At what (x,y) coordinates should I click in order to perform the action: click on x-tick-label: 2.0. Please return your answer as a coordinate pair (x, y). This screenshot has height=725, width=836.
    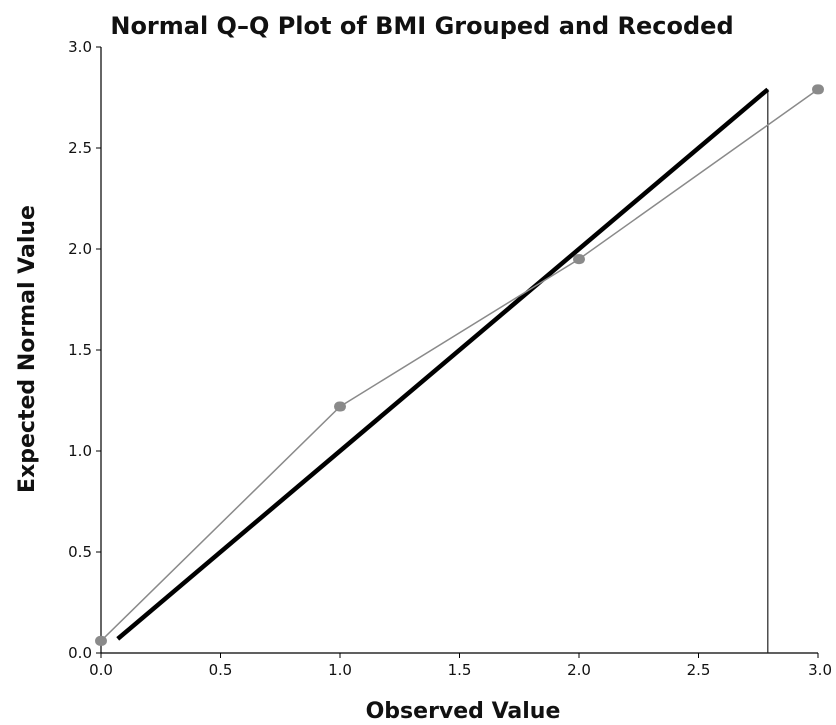
    Looking at the image, I should click on (579, 670).